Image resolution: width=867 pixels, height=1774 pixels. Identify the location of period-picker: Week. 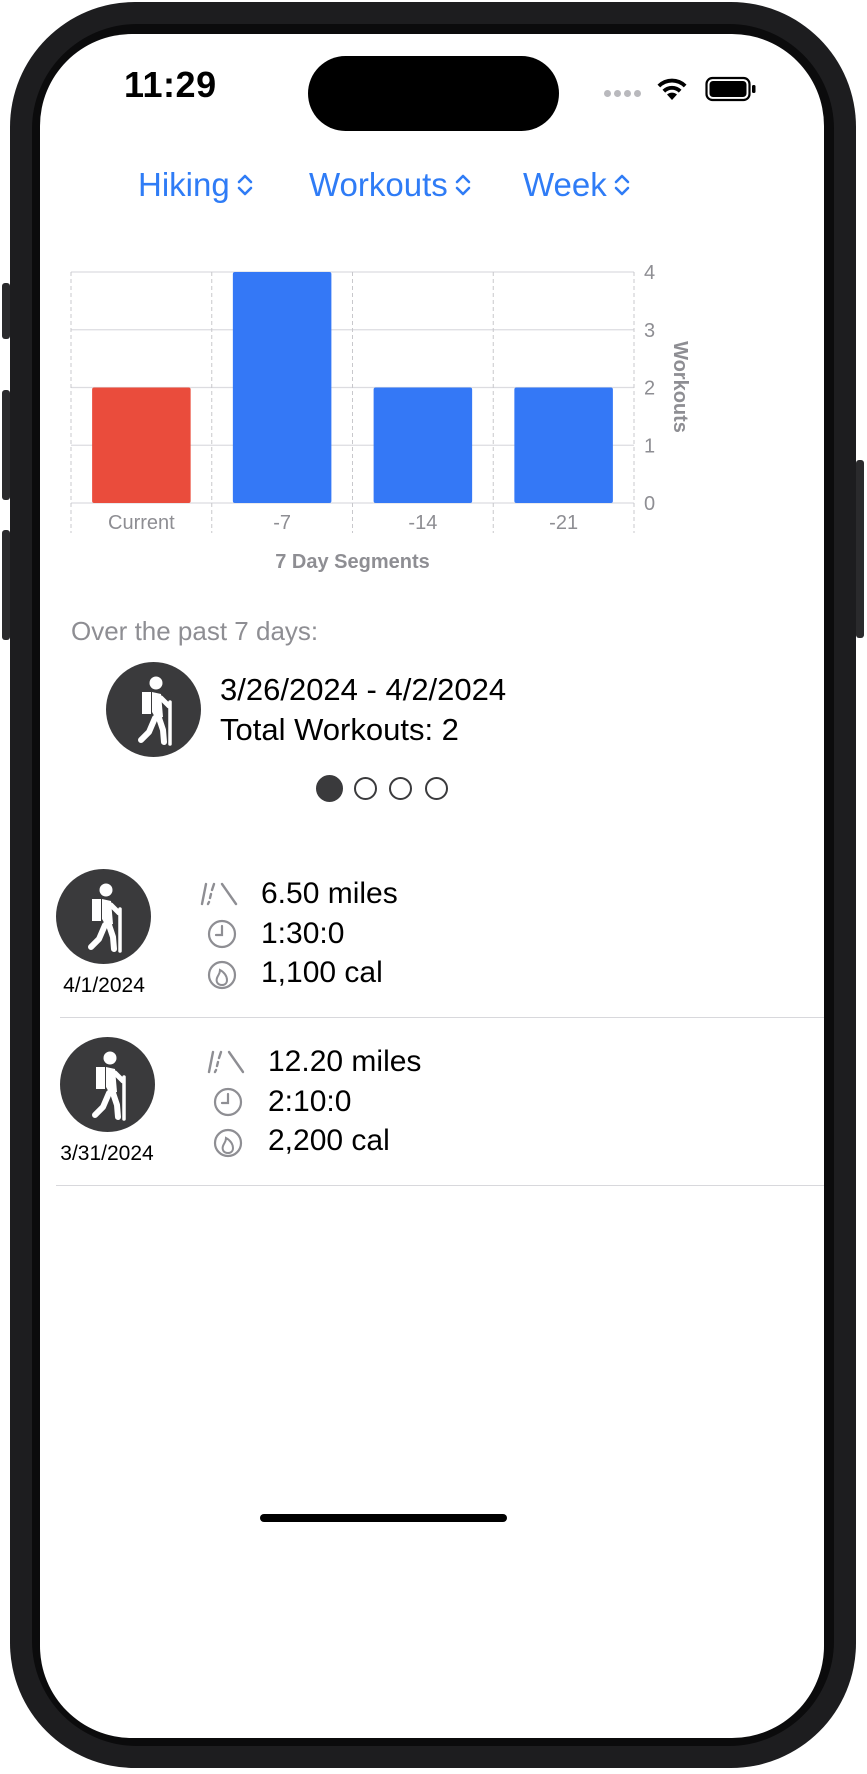
(577, 185).